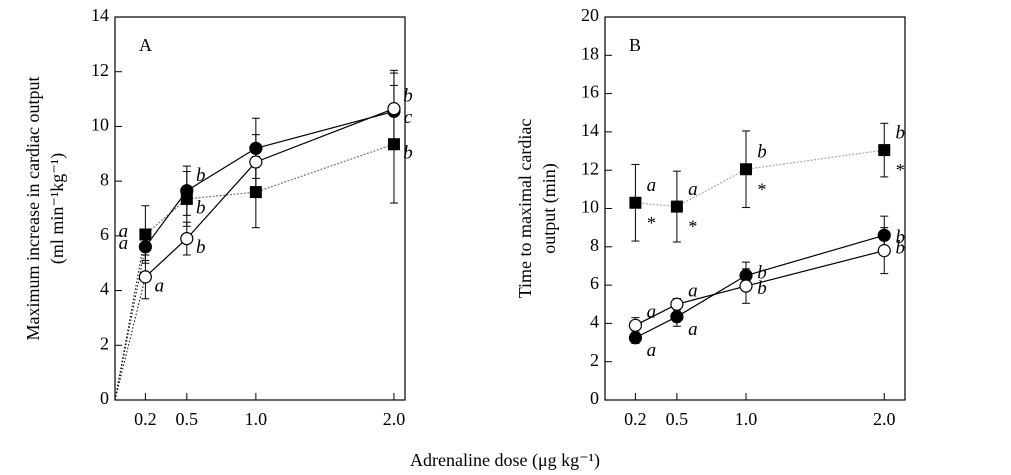 This screenshot has height=475, width=1011. Describe the element at coordinates (57, 208) in the screenshot. I see `y-axis-label: (ml min⁻¹kg⁻¹)` at that location.